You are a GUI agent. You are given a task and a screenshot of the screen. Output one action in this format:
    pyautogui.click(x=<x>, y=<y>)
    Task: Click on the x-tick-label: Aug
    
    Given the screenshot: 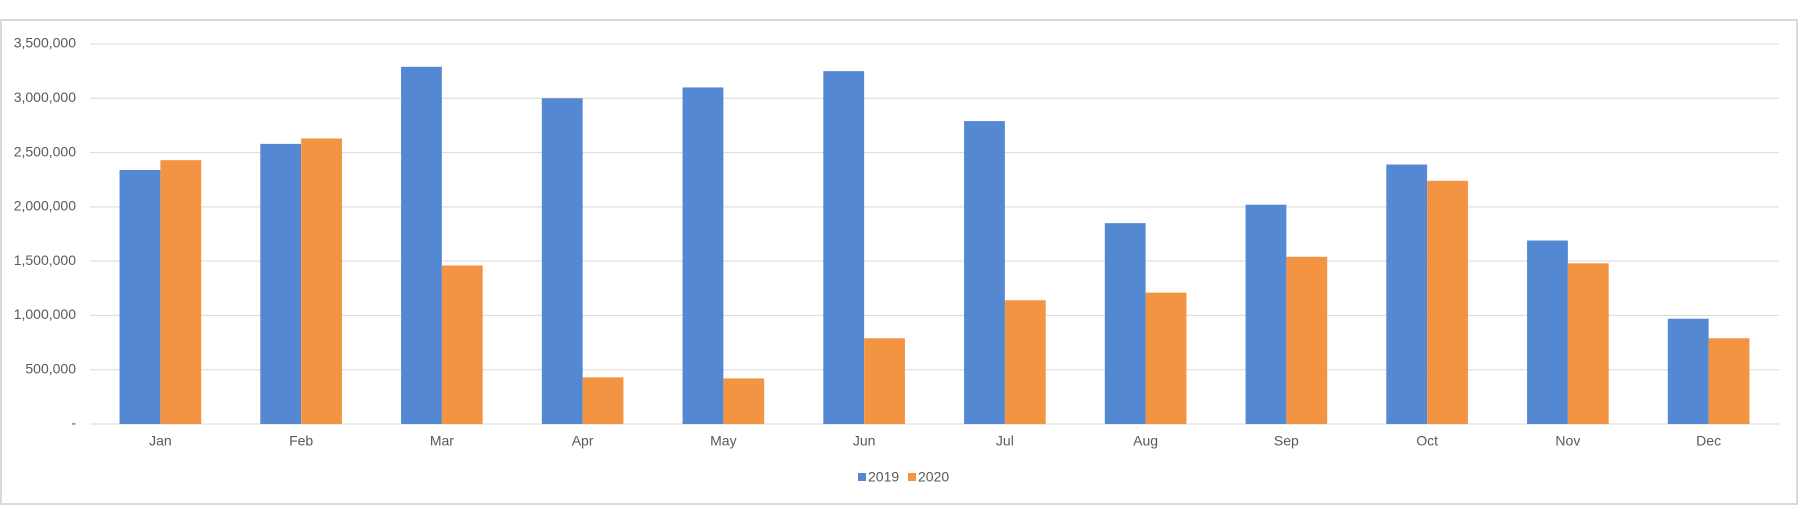 What is the action you would take?
    pyautogui.click(x=1145, y=441)
    